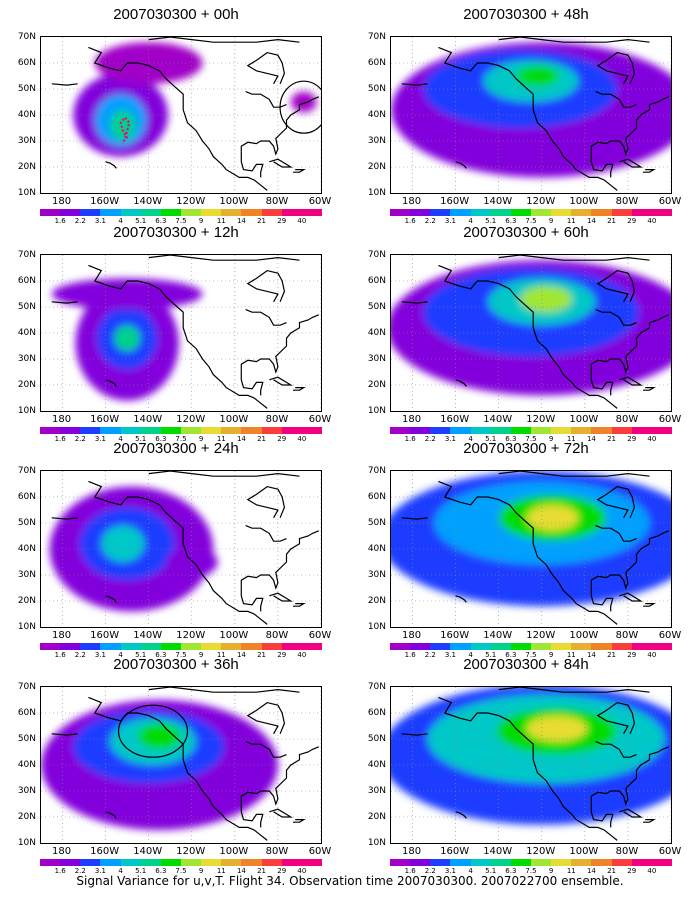 This screenshot has width=700, height=900. What do you see at coordinates (551, 439) in the screenshot?
I see `colorbar-label: 9` at bounding box center [551, 439].